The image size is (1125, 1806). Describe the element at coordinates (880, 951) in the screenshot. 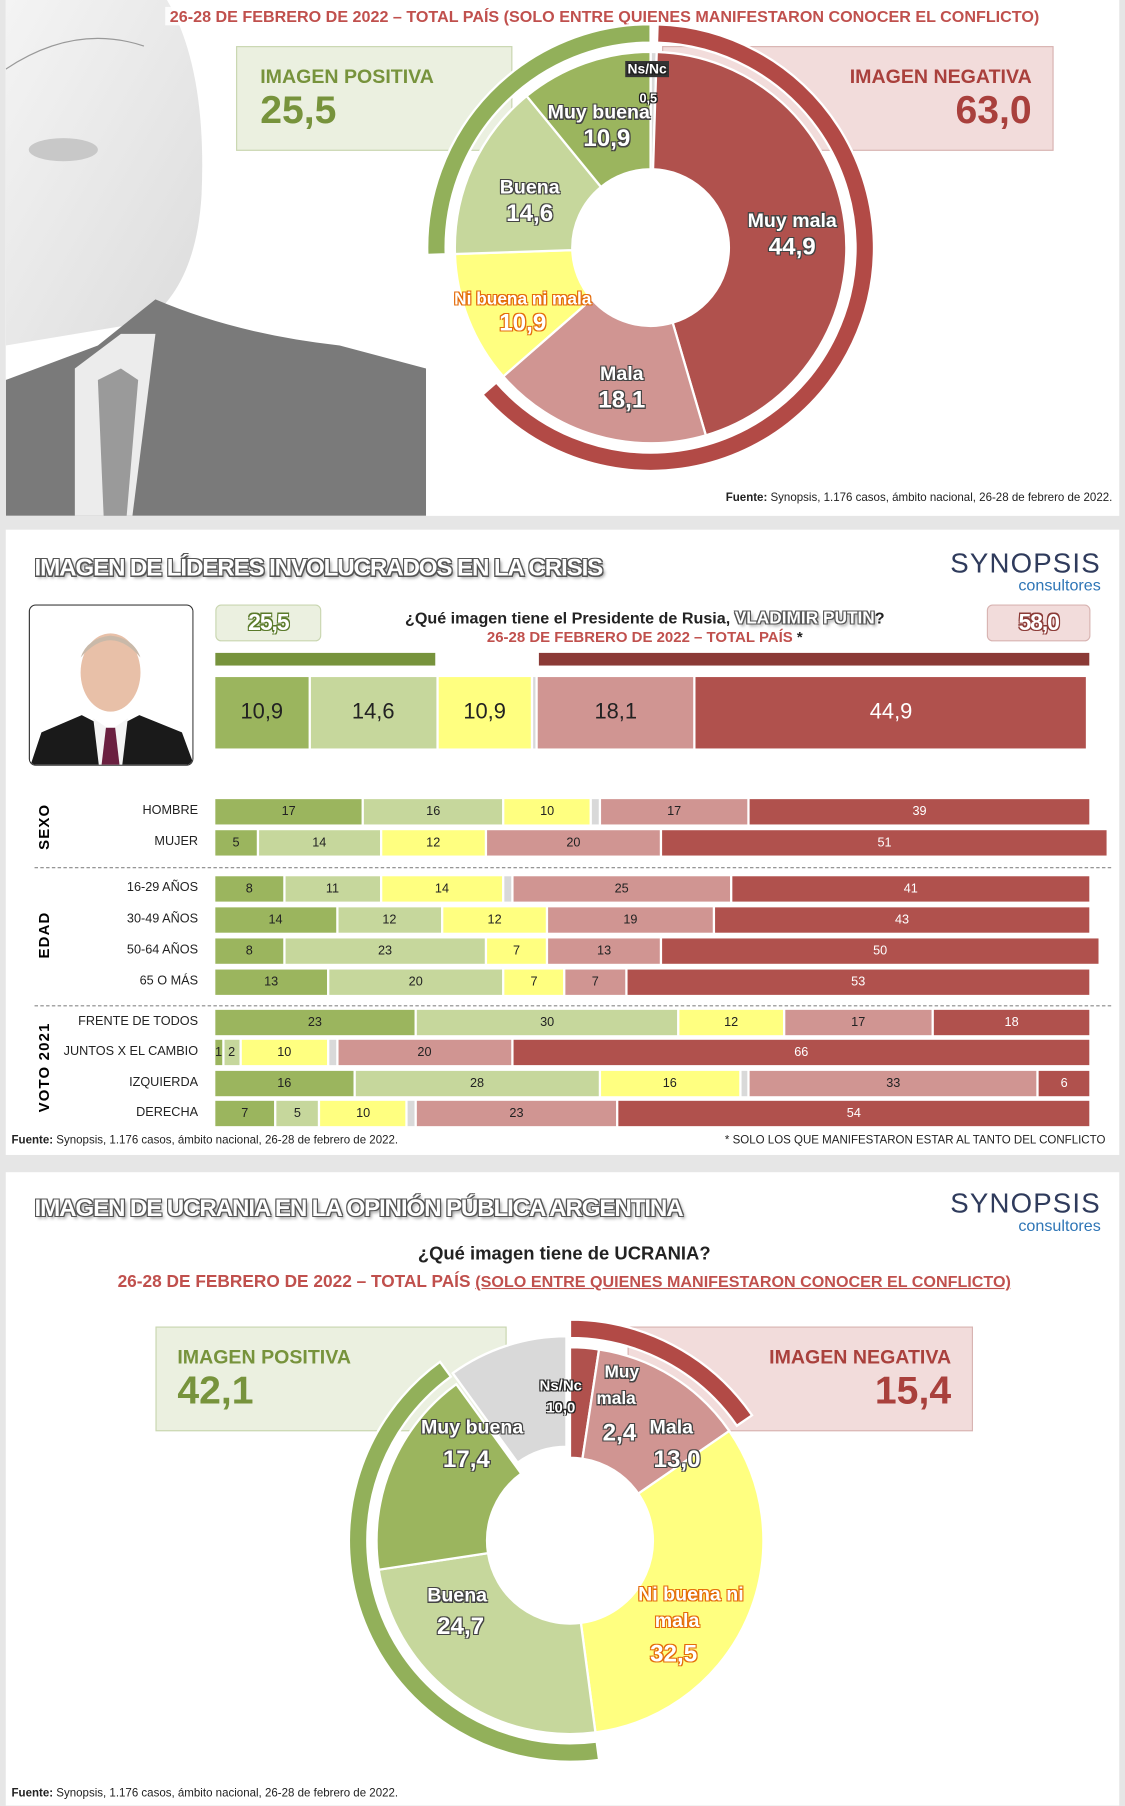

I see `bar-segment-muy-mala: 50` at that location.